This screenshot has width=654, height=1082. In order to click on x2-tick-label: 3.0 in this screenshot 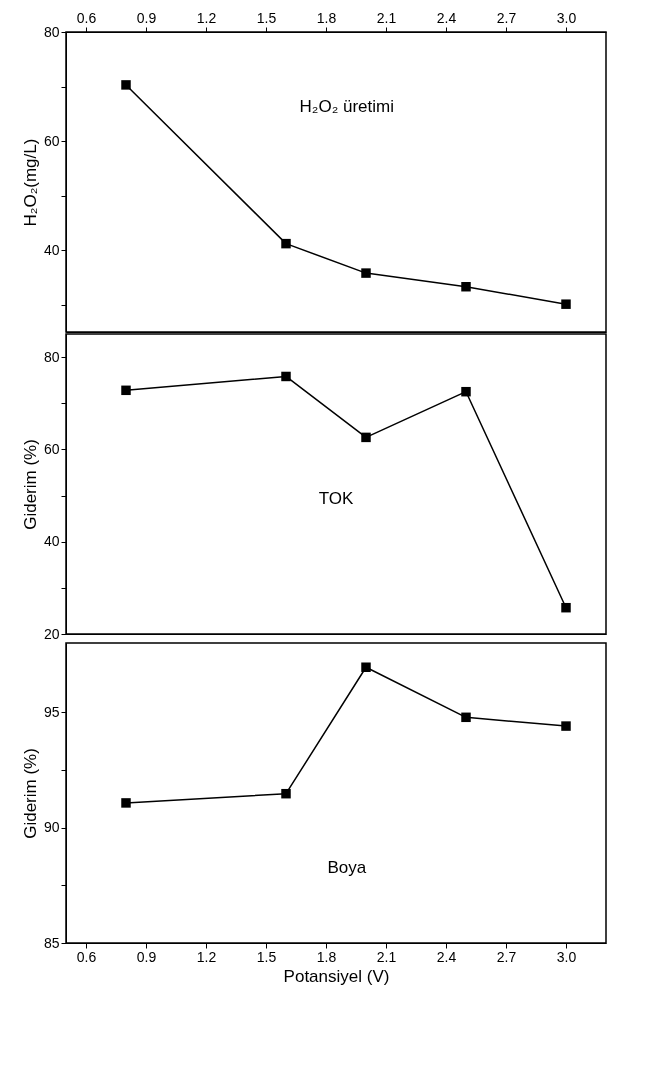, I will do `click(566, 17)`.